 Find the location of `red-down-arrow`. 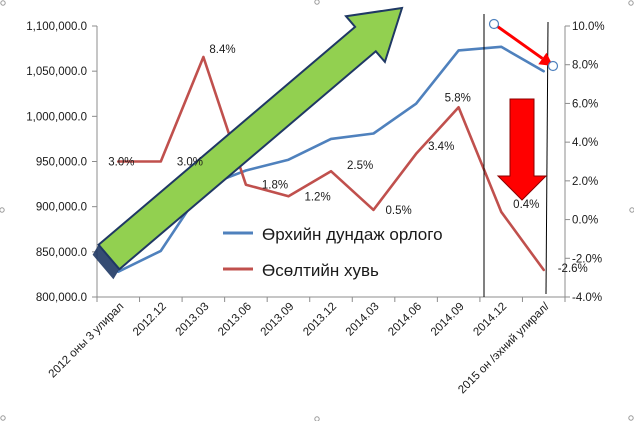

red-down-arrow is located at coordinates (522, 149).